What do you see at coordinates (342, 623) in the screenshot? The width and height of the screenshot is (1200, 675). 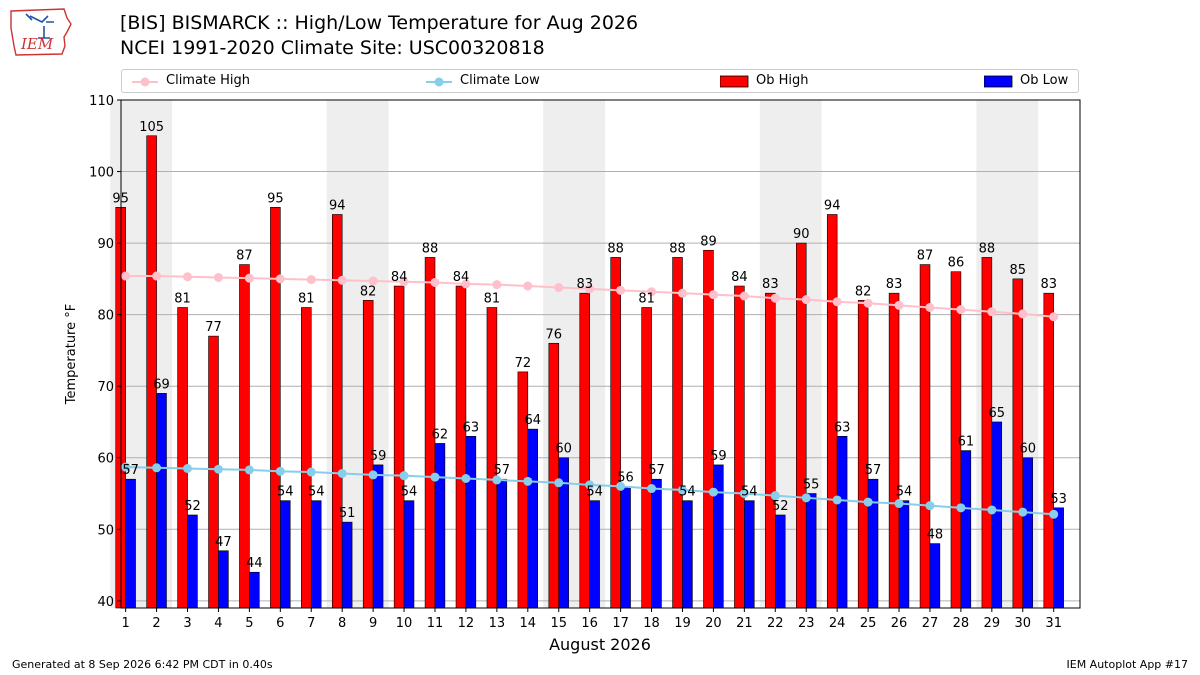 I see `x-tick-label: 8` at bounding box center [342, 623].